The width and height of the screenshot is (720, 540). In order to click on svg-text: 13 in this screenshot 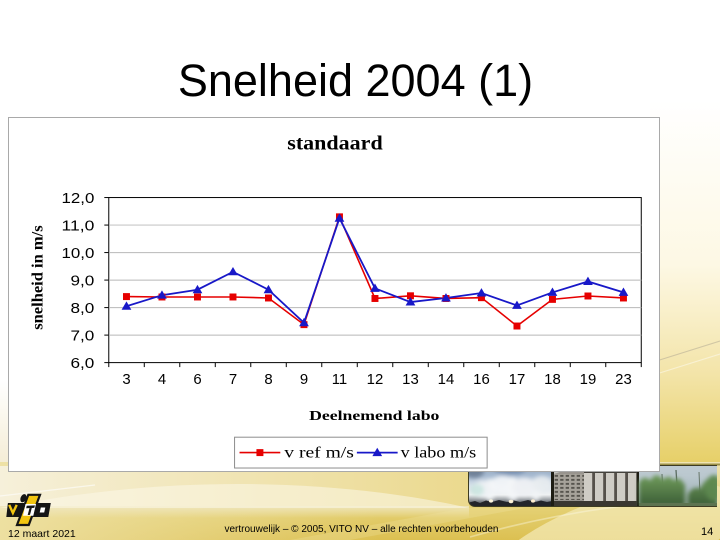, I will do `click(410, 380)`.